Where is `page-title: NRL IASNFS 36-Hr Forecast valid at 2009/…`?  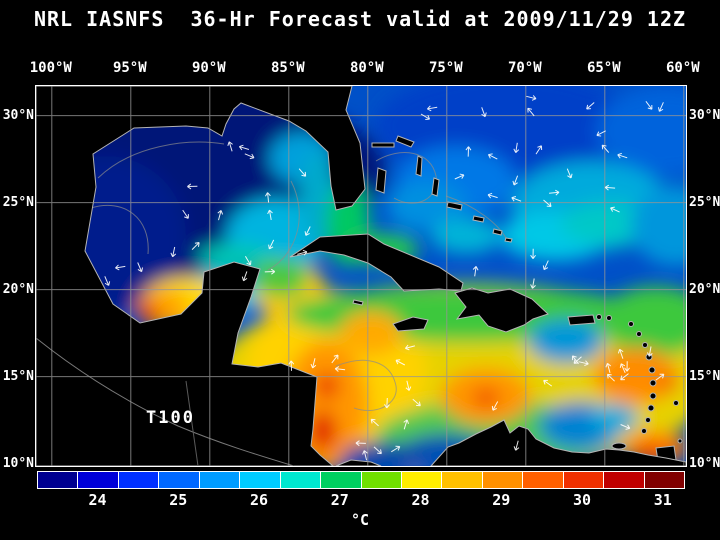
page-title: NRL IASNFS 36-Hr Forecast valid at 2009/… is located at coordinates (360, 19).